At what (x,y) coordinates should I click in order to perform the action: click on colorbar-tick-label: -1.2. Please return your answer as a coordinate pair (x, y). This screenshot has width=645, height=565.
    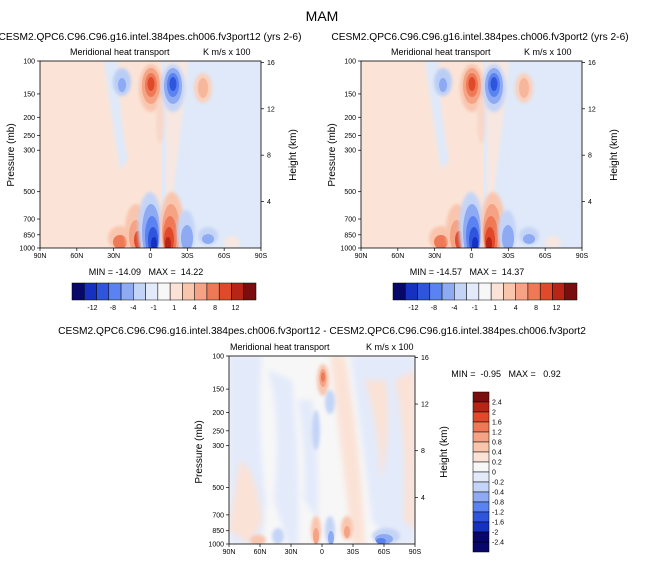
    Looking at the image, I should click on (498, 513).